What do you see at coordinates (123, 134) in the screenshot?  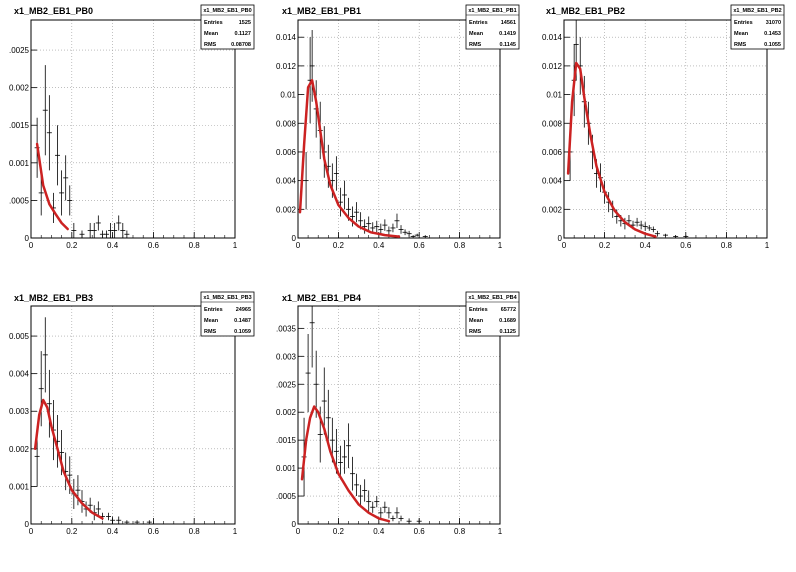 I see `plot-area: 0 0.2 0.4 0.6 0.8 1 0 .0005 0.001 .0015 0.002 .0025` at bounding box center [123, 134].